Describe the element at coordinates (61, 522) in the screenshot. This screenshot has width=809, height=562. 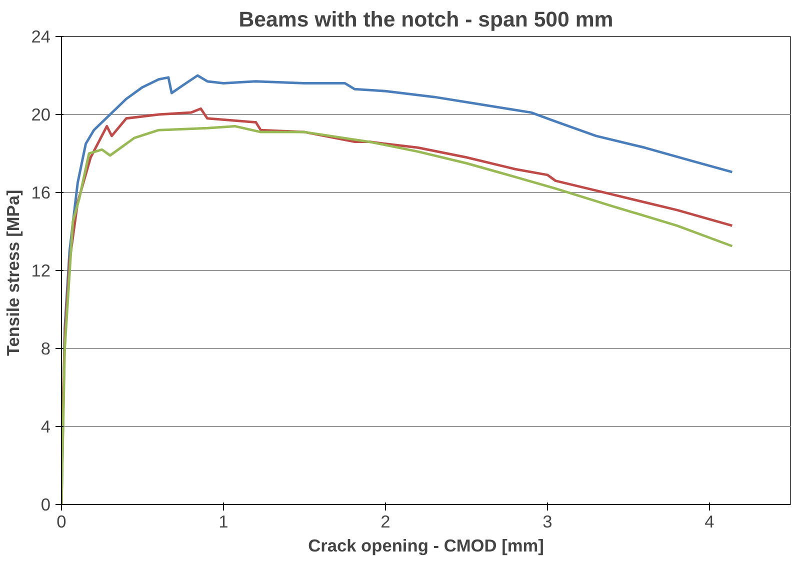
I see `x-tick-label: 0` at that location.